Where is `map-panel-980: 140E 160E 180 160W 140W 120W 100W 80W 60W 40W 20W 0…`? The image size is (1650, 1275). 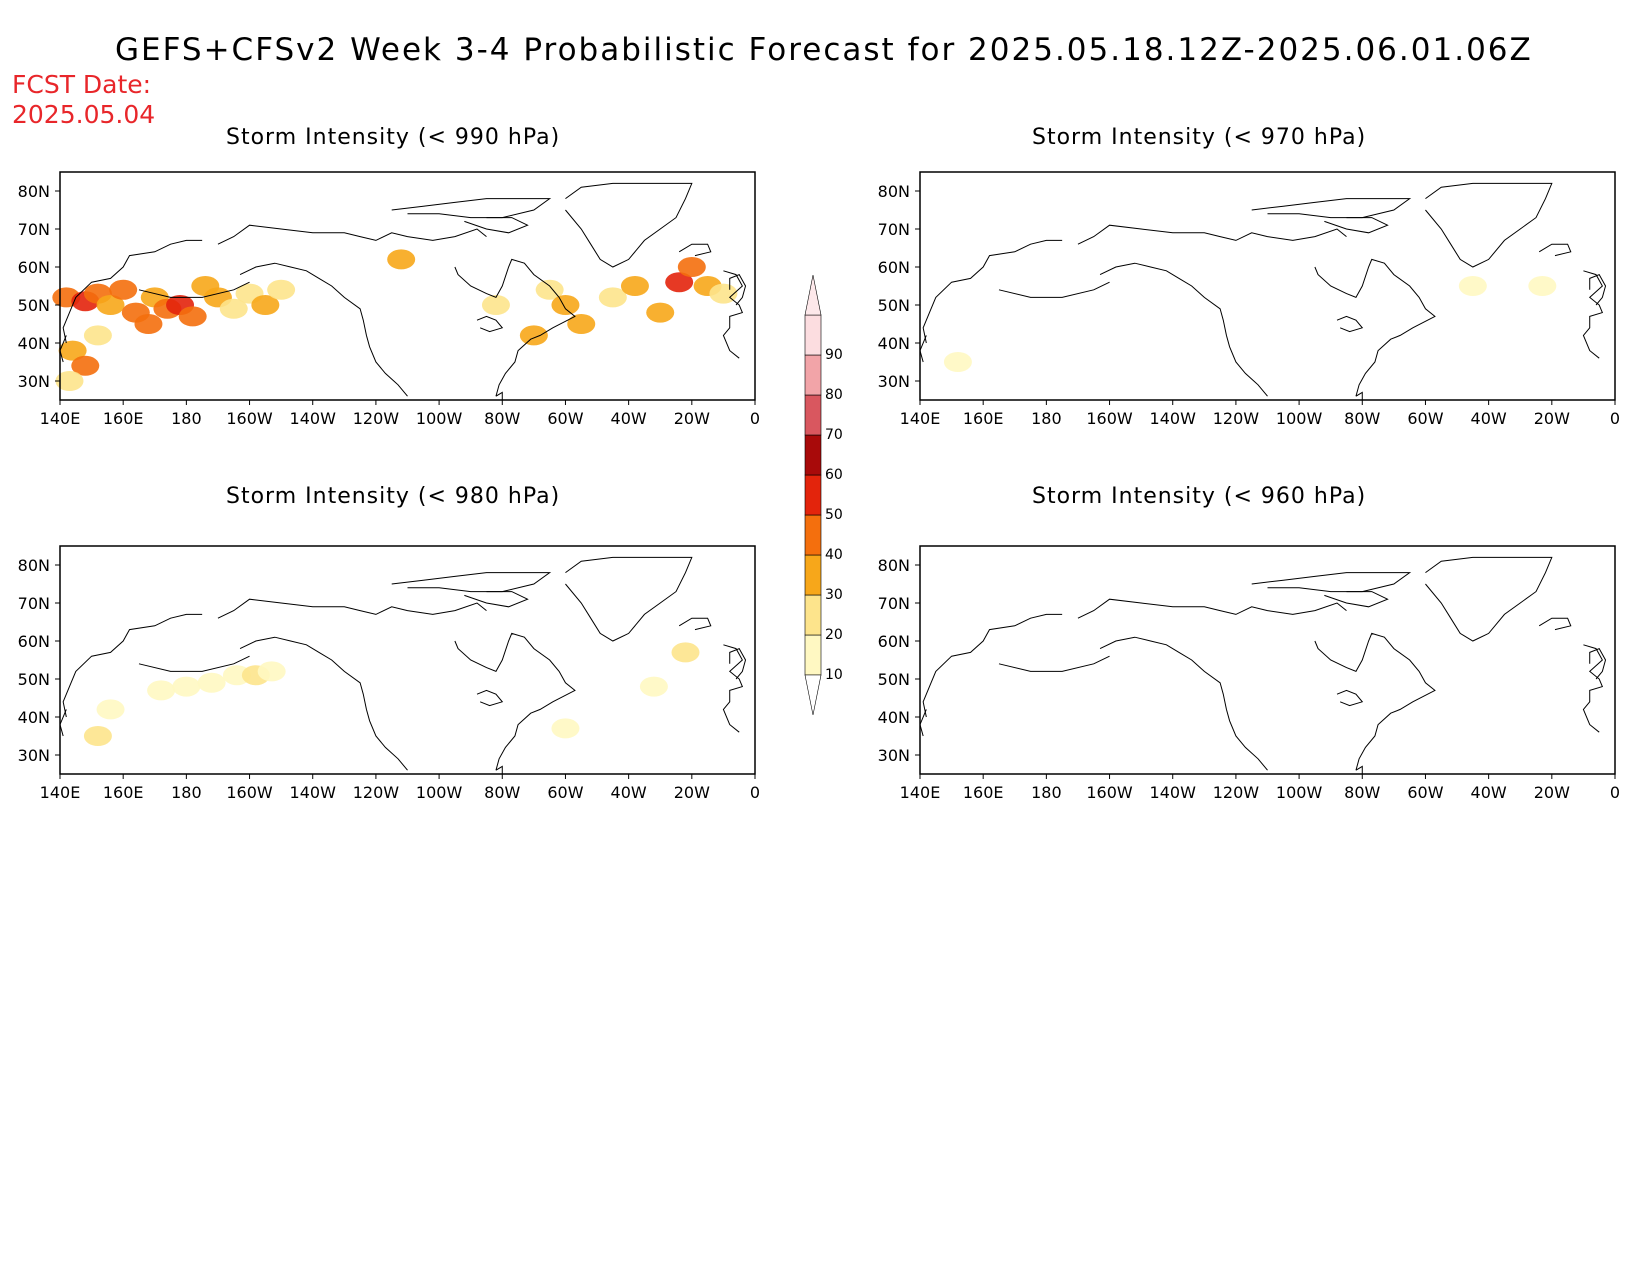
map-panel-980: 140E 160E 180 160W 140W 120W 100W 80W 60W 40W 20W 0… is located at coordinates (389, 673).